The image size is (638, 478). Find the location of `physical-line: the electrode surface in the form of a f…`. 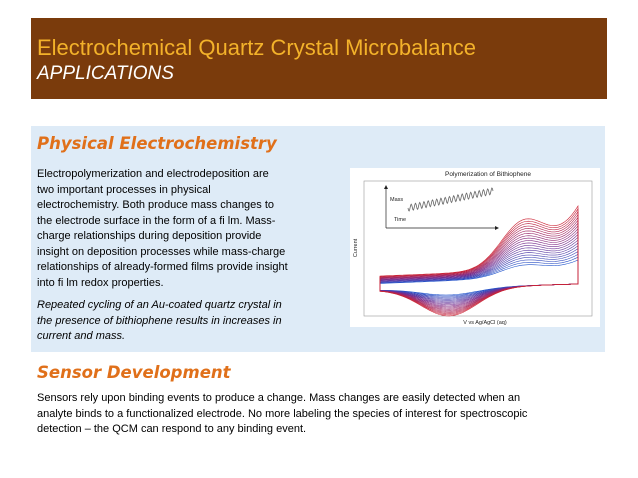

physical-line: the electrode surface in the form of a f… is located at coordinates (156, 220).